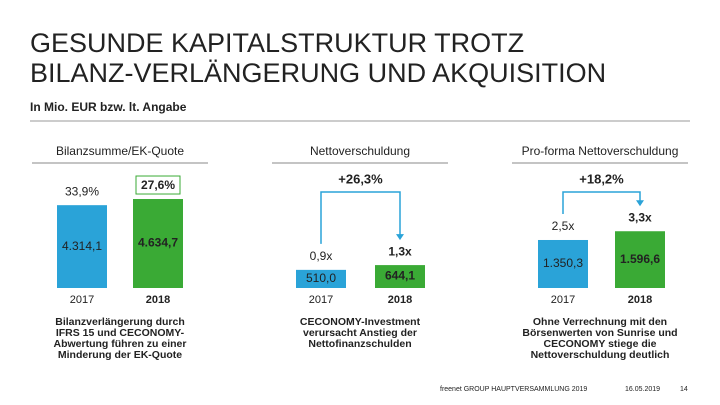 Image resolution: width=720 pixels, height=405 pixels. What do you see at coordinates (277, 43) in the screenshot?
I see `slide-title: GESUNDE KAPITALSTRUKTUR TROTZ` at bounding box center [277, 43].